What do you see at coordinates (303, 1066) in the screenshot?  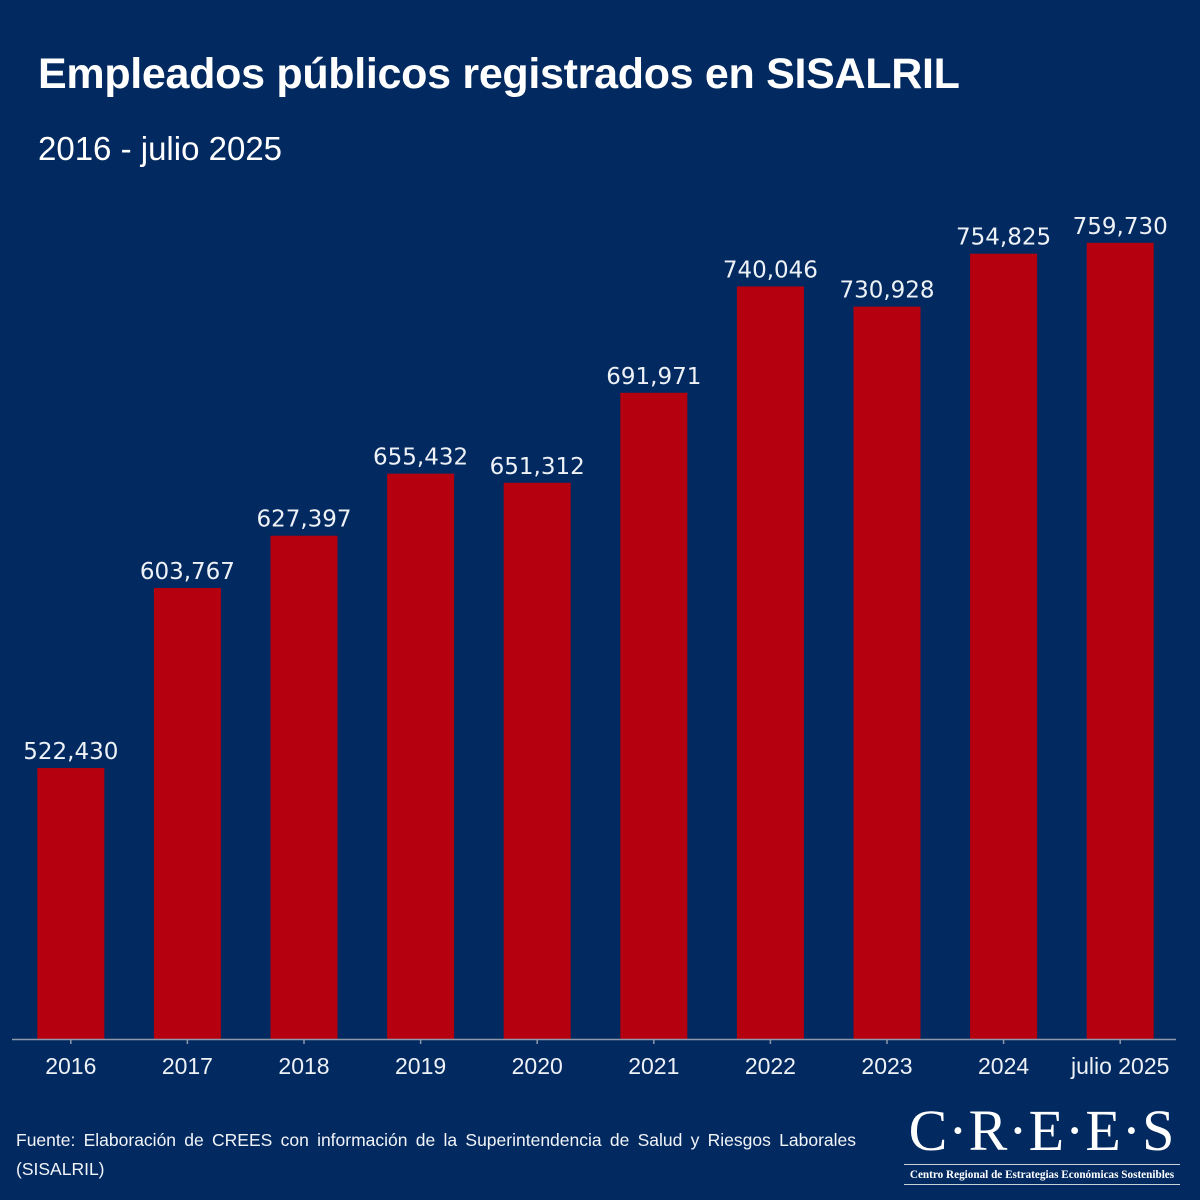 I see `x-tick-label: 2018` at bounding box center [303, 1066].